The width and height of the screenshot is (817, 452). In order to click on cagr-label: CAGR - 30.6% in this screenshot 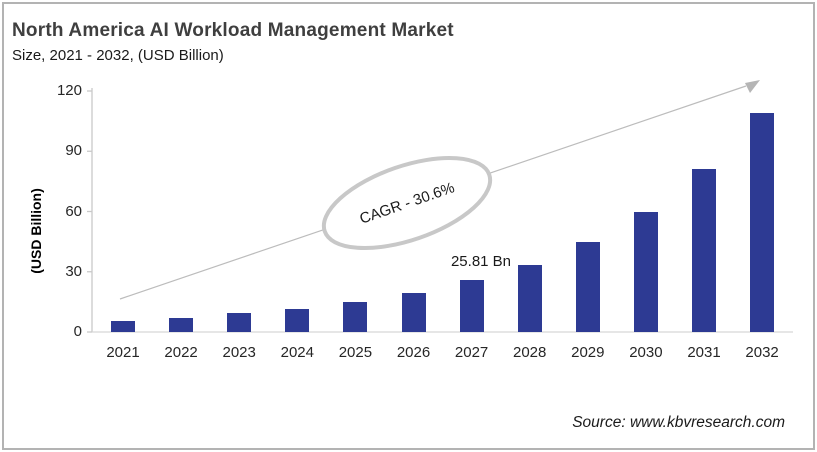, I will do `click(406, 203)`.